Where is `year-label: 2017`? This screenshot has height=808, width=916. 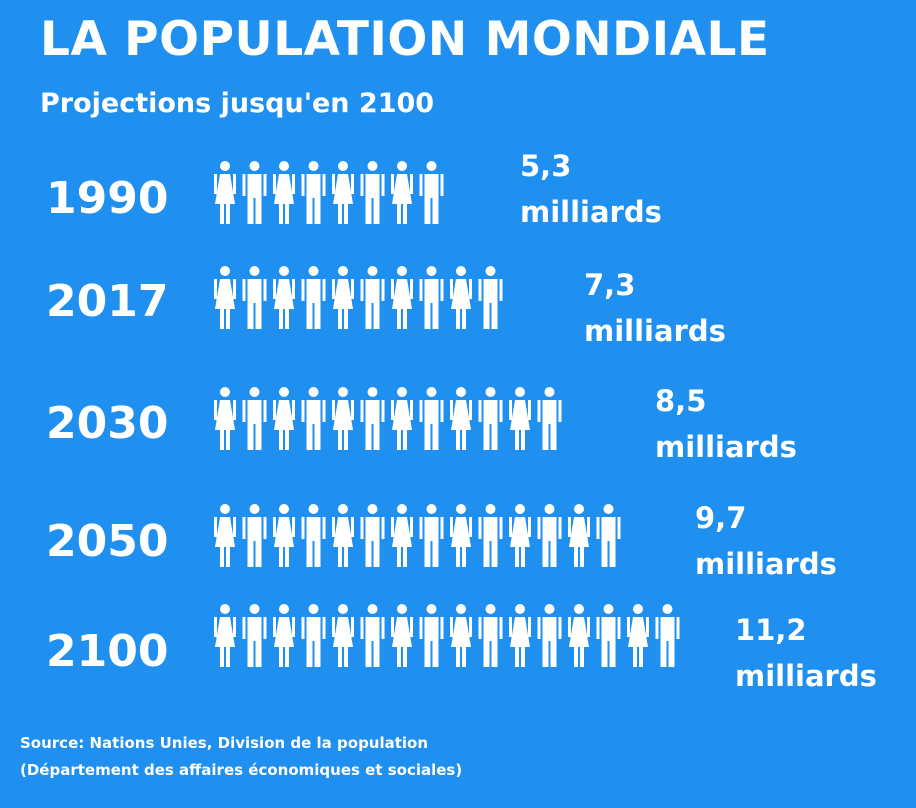 year-label: 2017 is located at coordinates (107, 301).